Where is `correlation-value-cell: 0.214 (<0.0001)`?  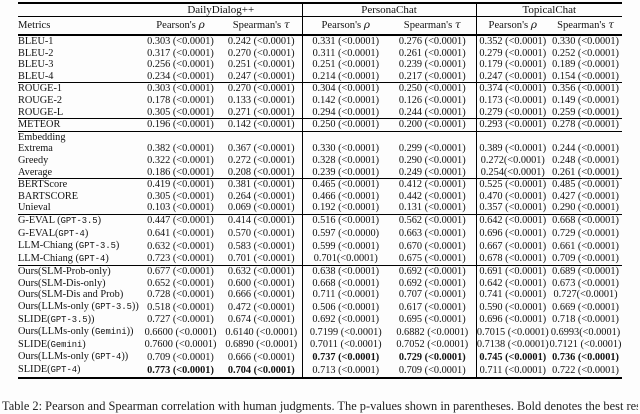
correlation-value-cell: 0.214 (<0.0001) is located at coordinates (345, 76).